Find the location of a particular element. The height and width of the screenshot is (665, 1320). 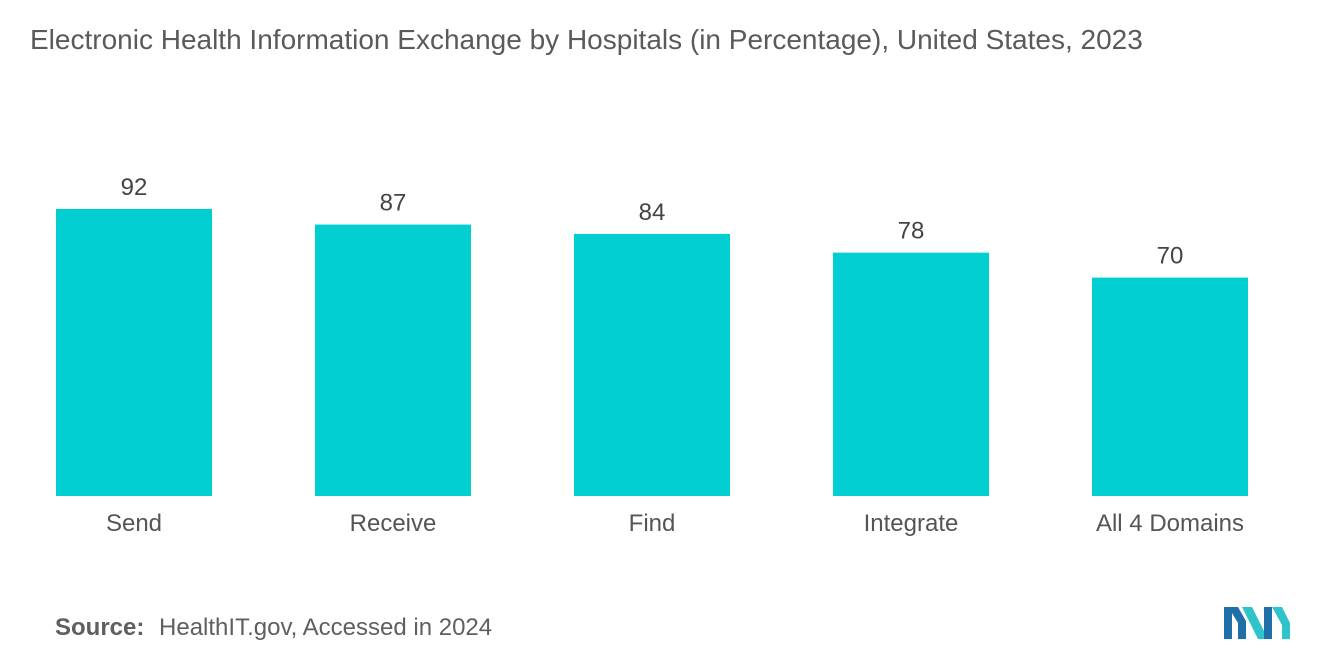

category-label: Receive is located at coordinates (393, 523).